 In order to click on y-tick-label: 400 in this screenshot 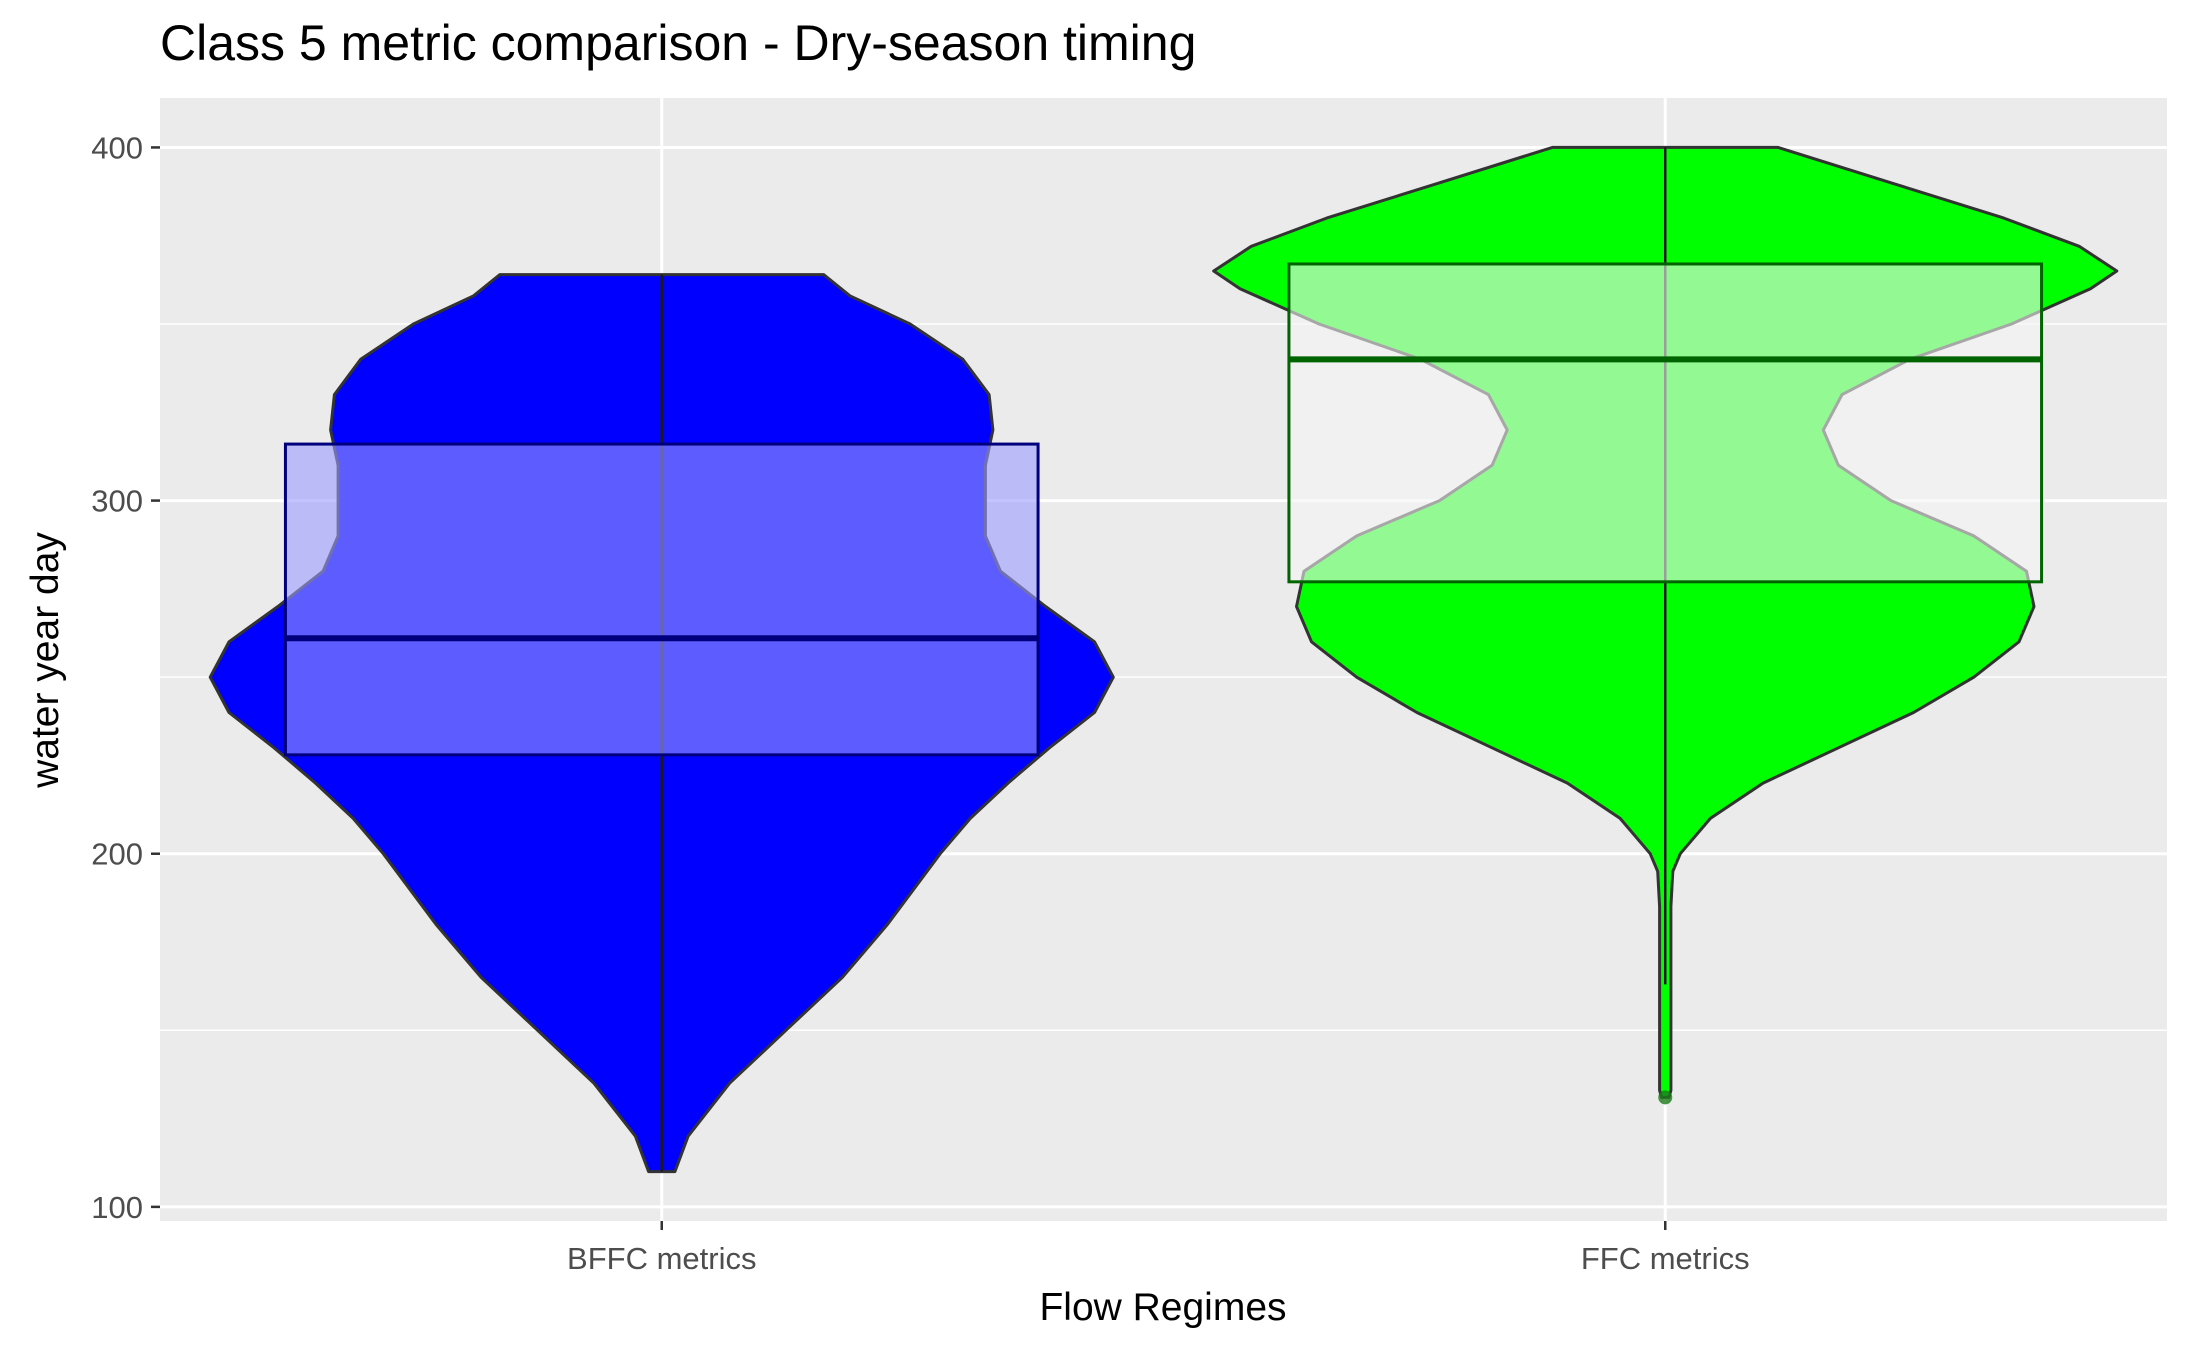, I will do `click(117, 147)`.